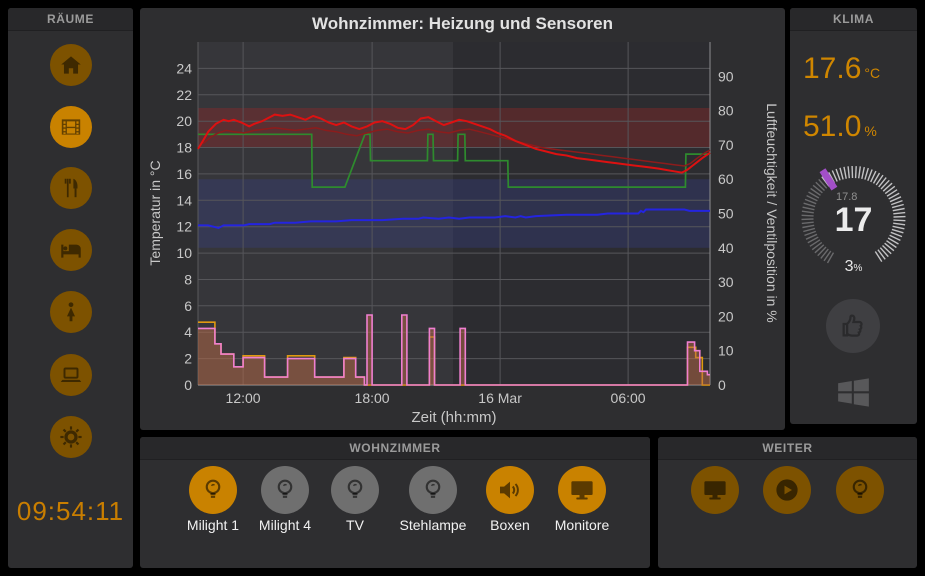 The image size is (925, 576). I want to click on window-state-indicator, so click(853, 392).